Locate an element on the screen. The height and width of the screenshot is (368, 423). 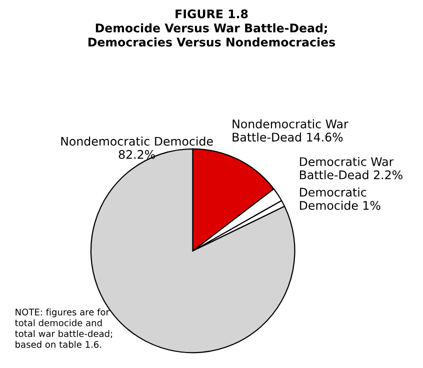
slice-label: Nondemocratic War Battle-Dead 14.6% is located at coordinates (290, 130).